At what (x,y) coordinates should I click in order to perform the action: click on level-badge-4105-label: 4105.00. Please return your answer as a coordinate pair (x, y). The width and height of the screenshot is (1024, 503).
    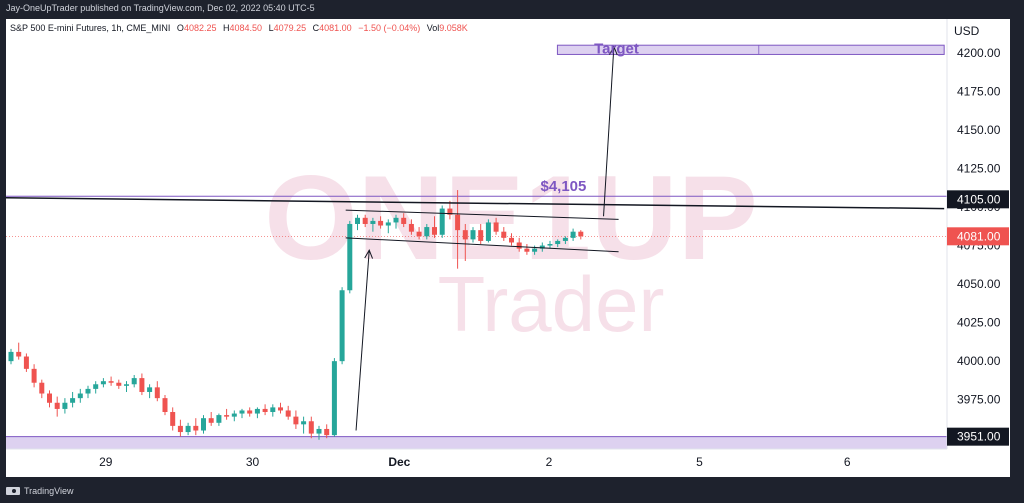
    Looking at the image, I should click on (979, 199).